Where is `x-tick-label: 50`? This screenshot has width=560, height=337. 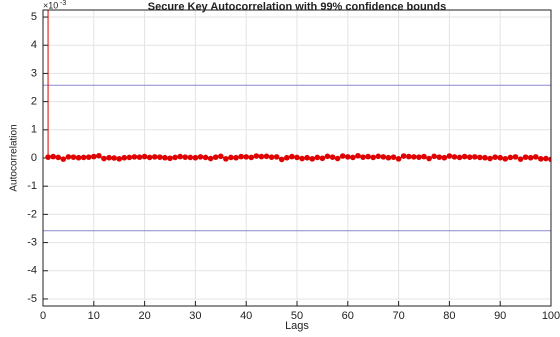
x-tick-label: 50 is located at coordinates (297, 316).